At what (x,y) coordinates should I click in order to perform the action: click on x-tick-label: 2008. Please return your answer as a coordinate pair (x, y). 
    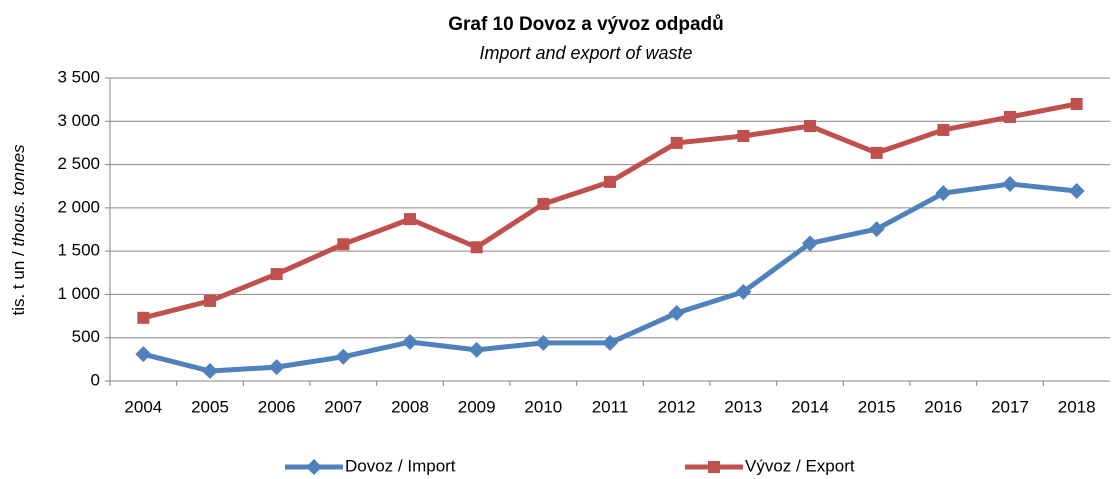
    Looking at the image, I should click on (410, 406).